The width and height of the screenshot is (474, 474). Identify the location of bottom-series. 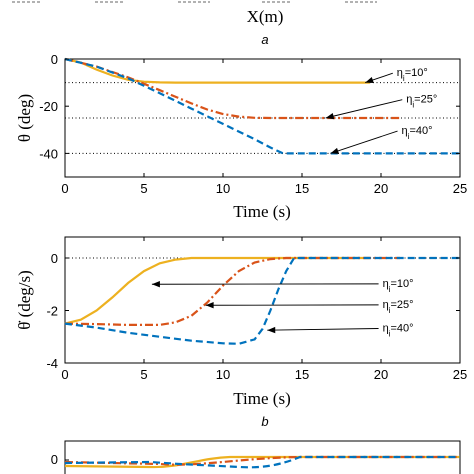
(262, 462).